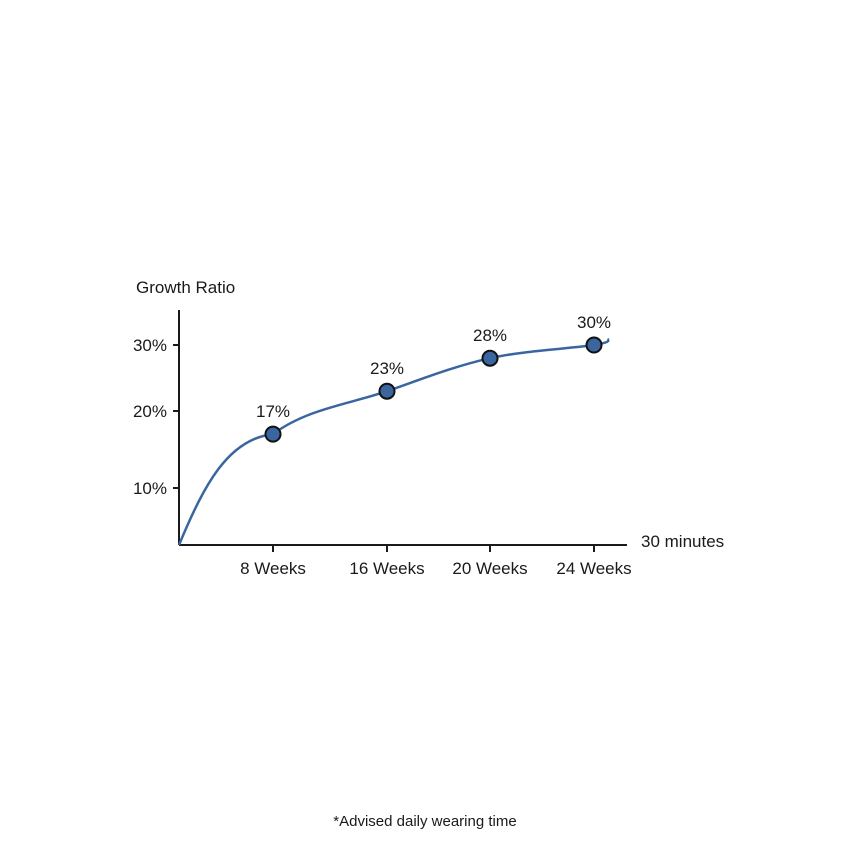  What do you see at coordinates (489, 568) in the screenshot?
I see `x-tick-label: 20 Weeks` at bounding box center [489, 568].